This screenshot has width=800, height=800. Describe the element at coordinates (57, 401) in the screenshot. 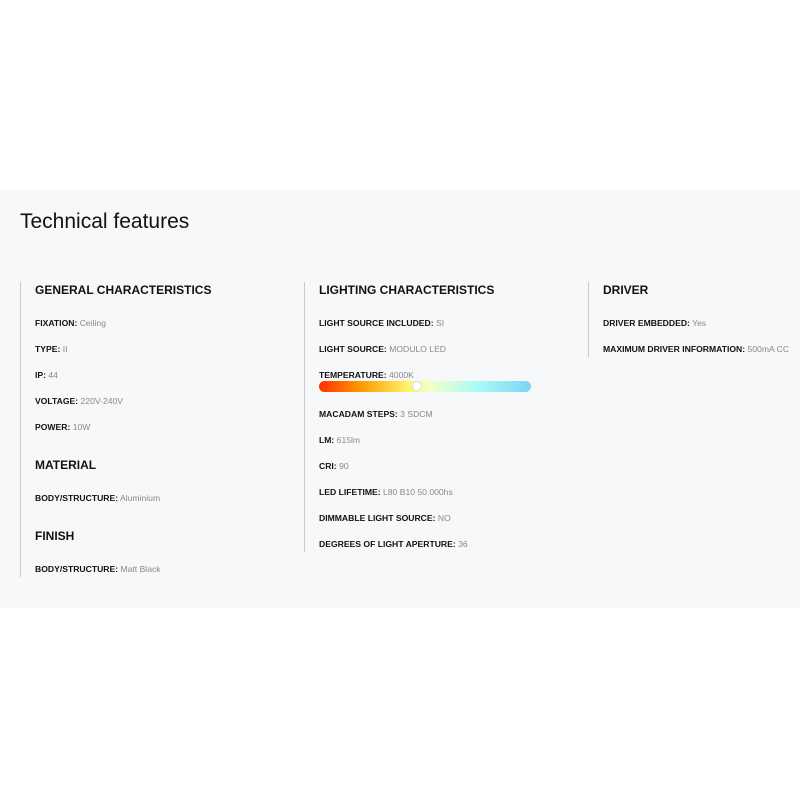

I see `feature-label: VOLTAGE:` at that location.